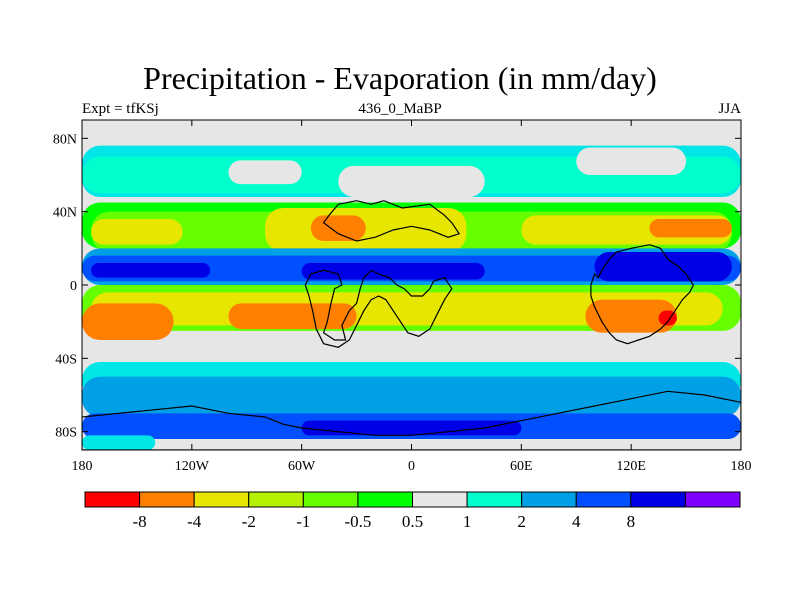  I want to click on land-outline-equatorial-west, so click(378, 308).